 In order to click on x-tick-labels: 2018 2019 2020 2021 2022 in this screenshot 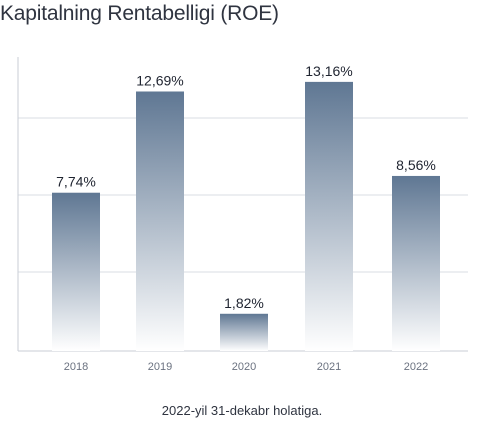, I will do `click(246, 367)`.